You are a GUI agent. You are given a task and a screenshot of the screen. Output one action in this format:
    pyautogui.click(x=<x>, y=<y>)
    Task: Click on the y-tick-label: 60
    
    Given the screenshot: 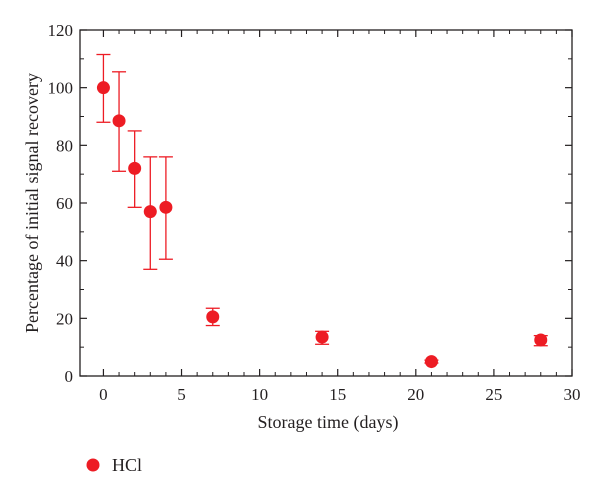 What is the action you would take?
    pyautogui.click(x=64, y=203)
    